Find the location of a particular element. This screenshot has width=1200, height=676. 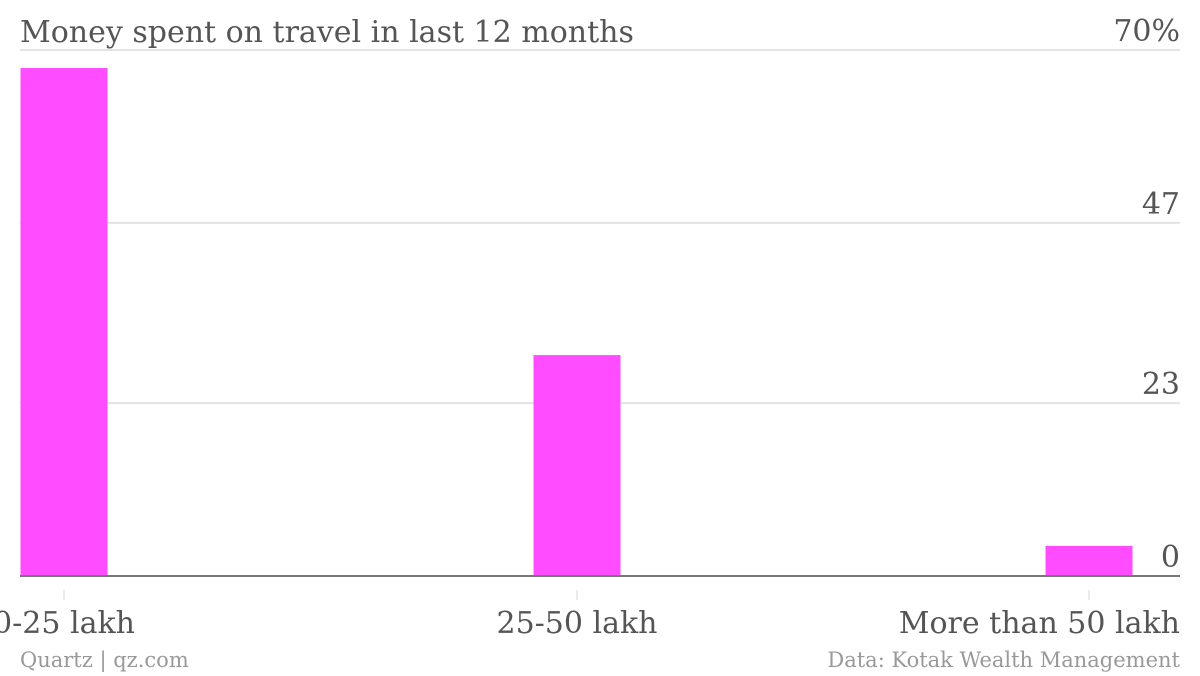

y-tick-label: 47 is located at coordinates (1161, 204).